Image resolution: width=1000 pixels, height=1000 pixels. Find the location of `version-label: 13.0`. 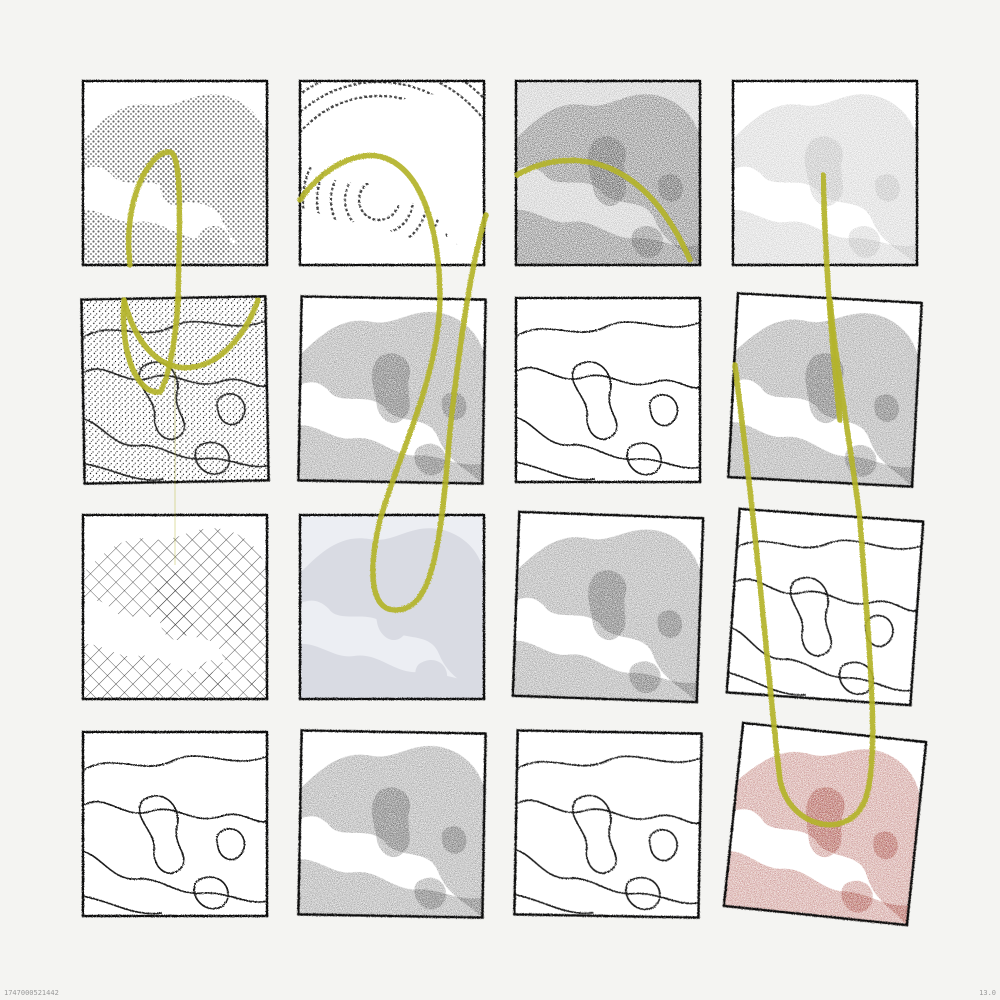

version-label: 13.0 is located at coordinates (987, 993).